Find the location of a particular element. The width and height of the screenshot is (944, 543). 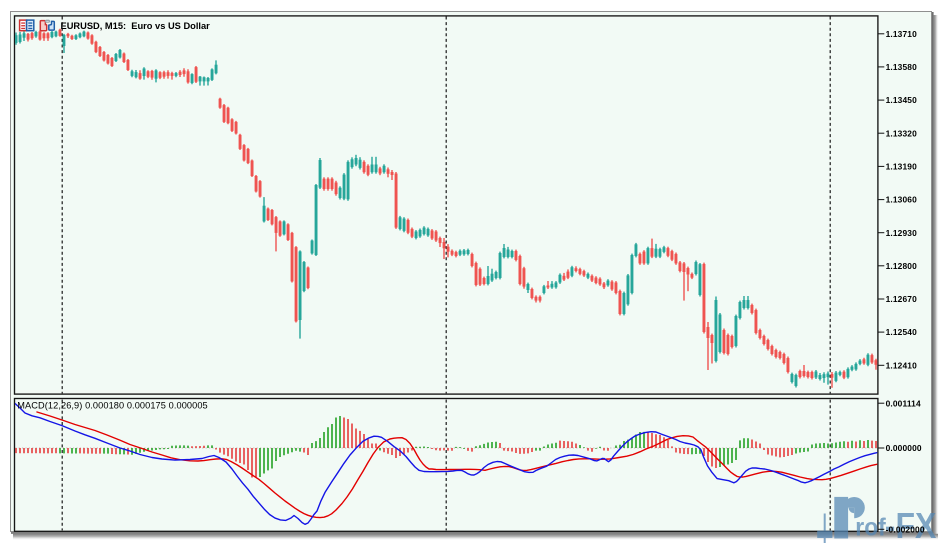

svg-text:EURUSD, M15: Euro vs US Dolla: EURUSD, M15: Euro vs US Dollar is located at coordinates (136, 26).